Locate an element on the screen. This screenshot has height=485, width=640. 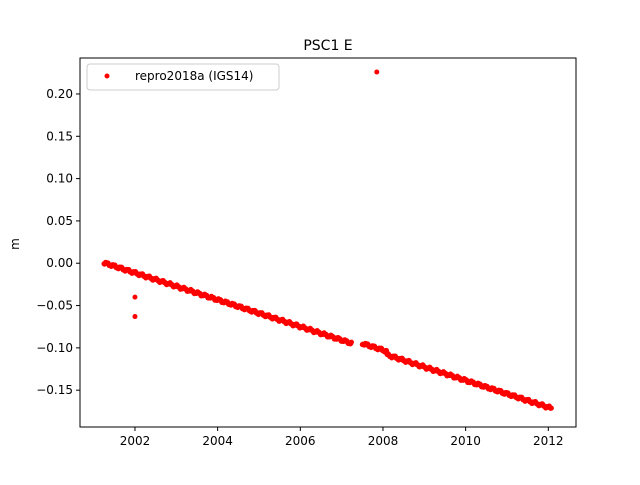
legend-box is located at coordinates (183, 77).